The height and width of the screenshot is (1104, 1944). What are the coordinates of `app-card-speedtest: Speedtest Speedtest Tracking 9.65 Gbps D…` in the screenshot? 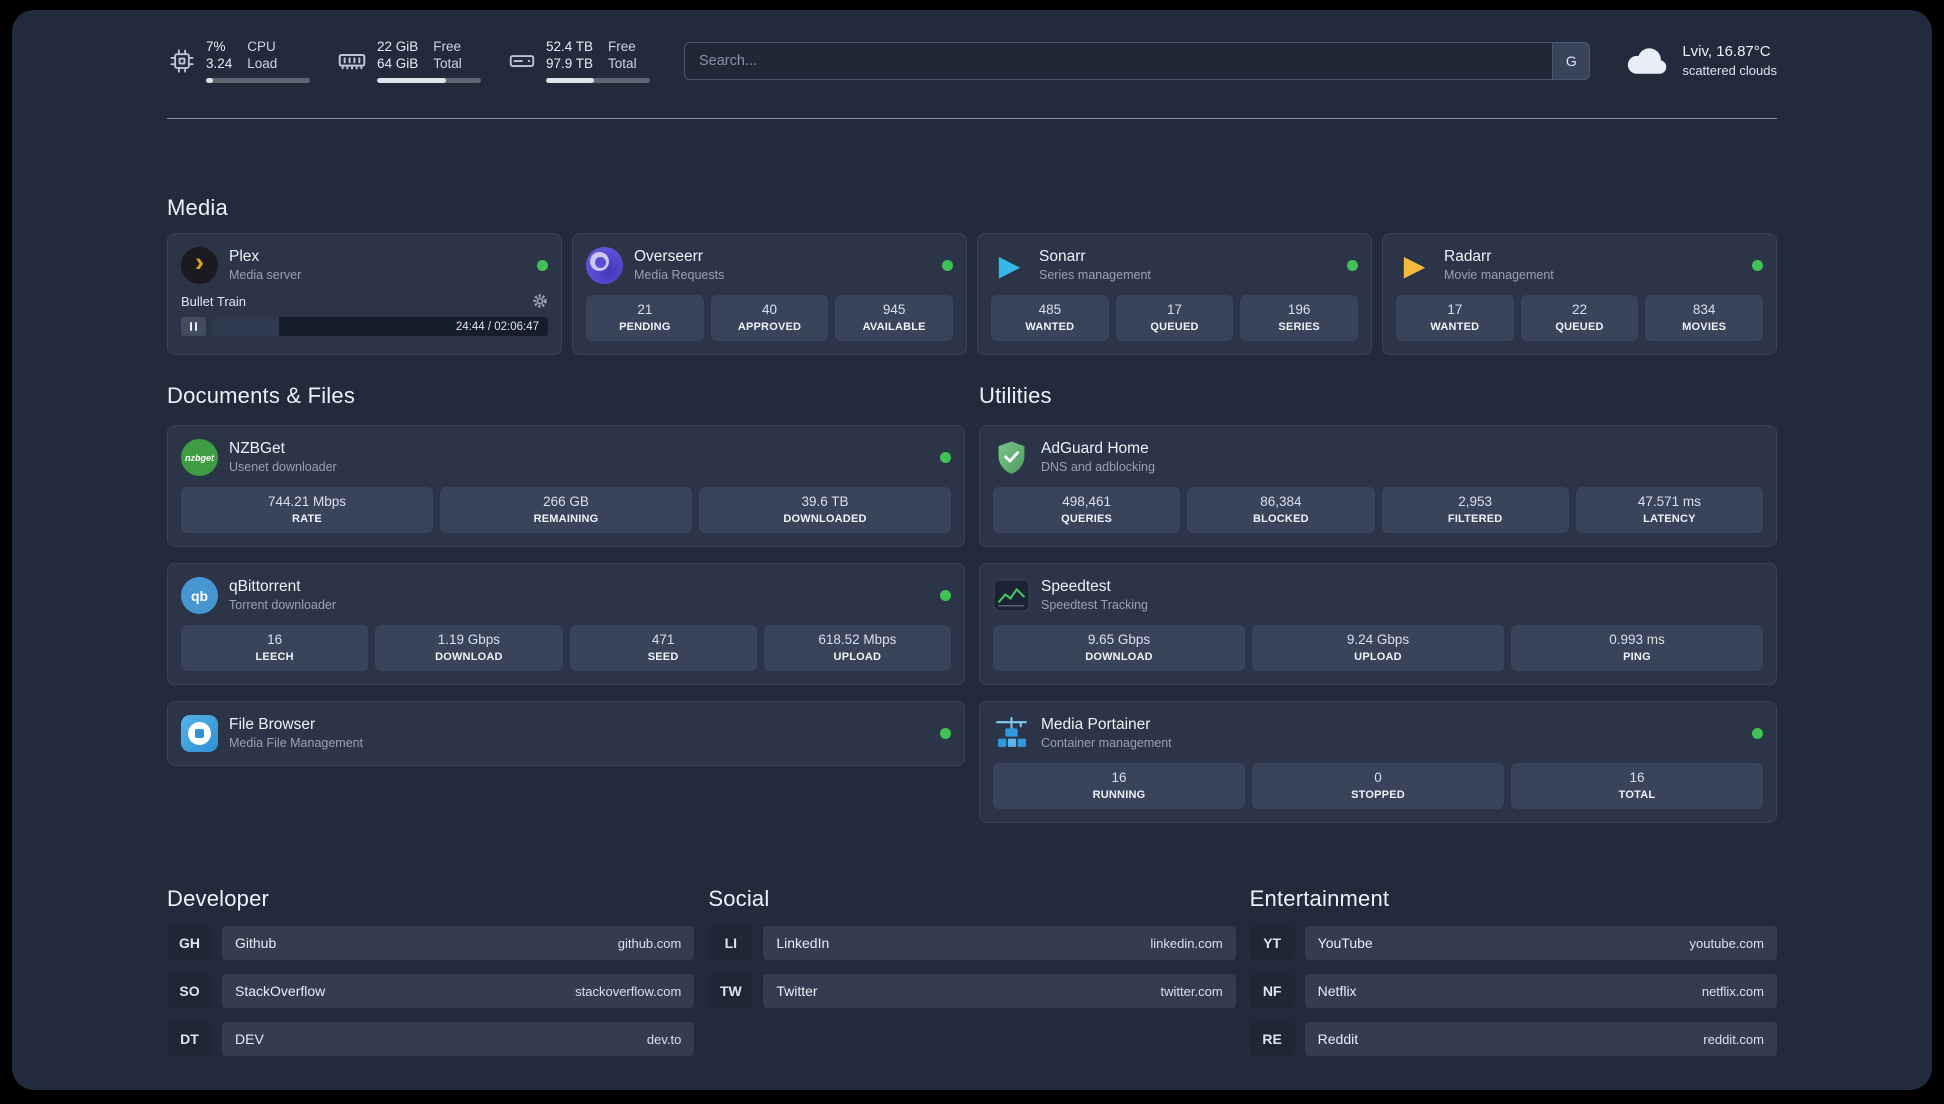 It's located at (1378, 624).